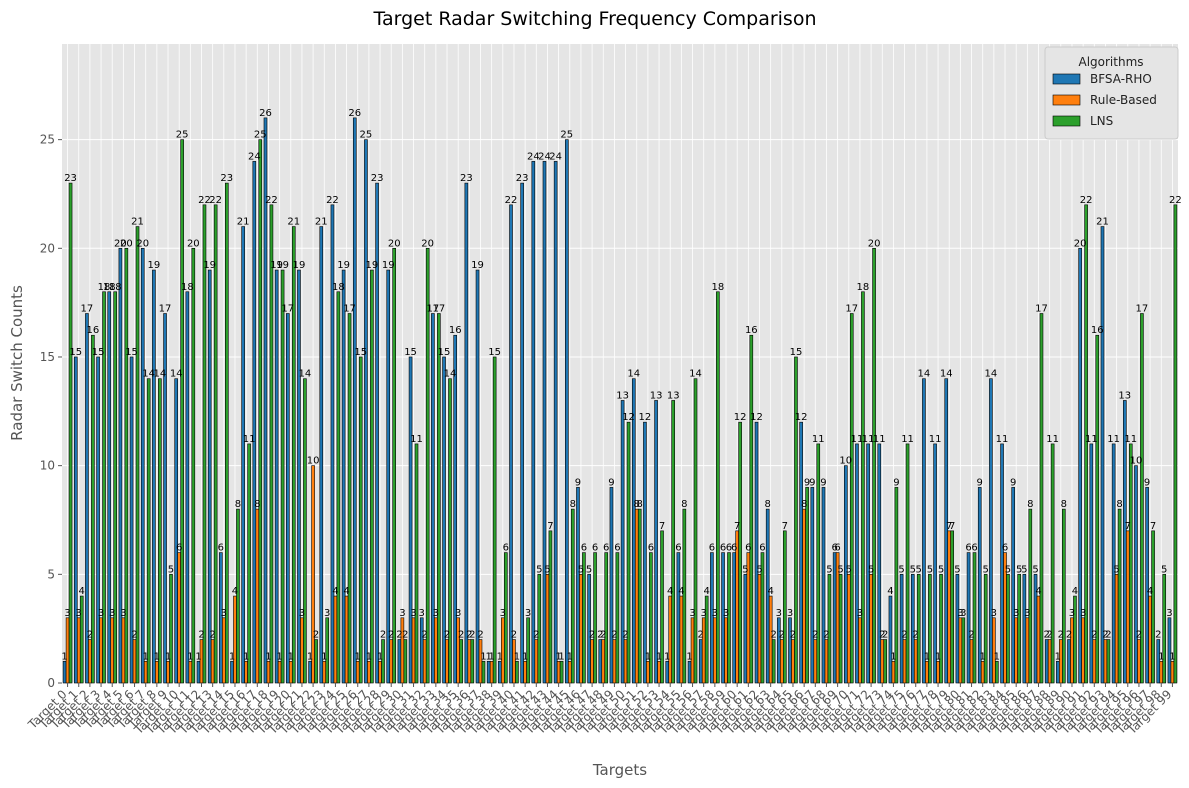  Describe the element at coordinates (466, 178) in the screenshot. I see `bar-value-label: 23` at that location.